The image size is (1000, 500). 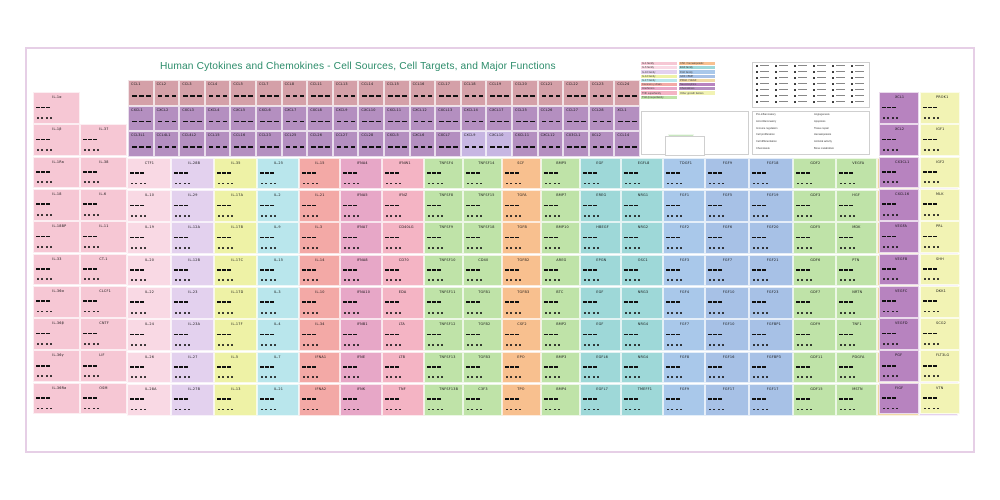 I want to click on cytokine-cell: IL-1α, so click(x=56, y=108).